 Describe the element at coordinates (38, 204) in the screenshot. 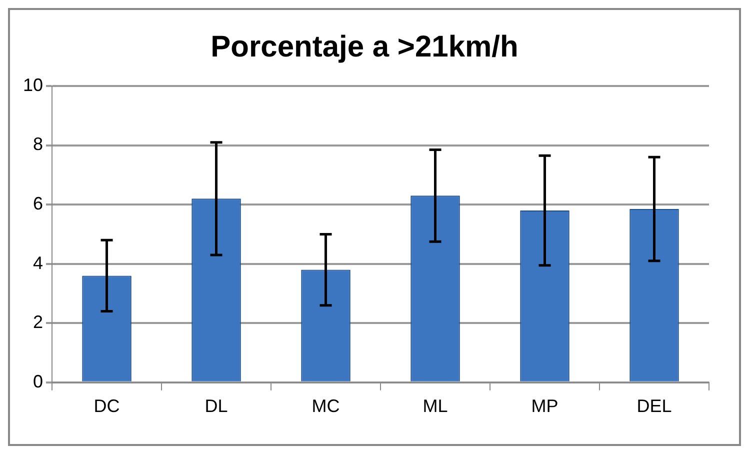

I see `y-tick-label: 6` at that location.